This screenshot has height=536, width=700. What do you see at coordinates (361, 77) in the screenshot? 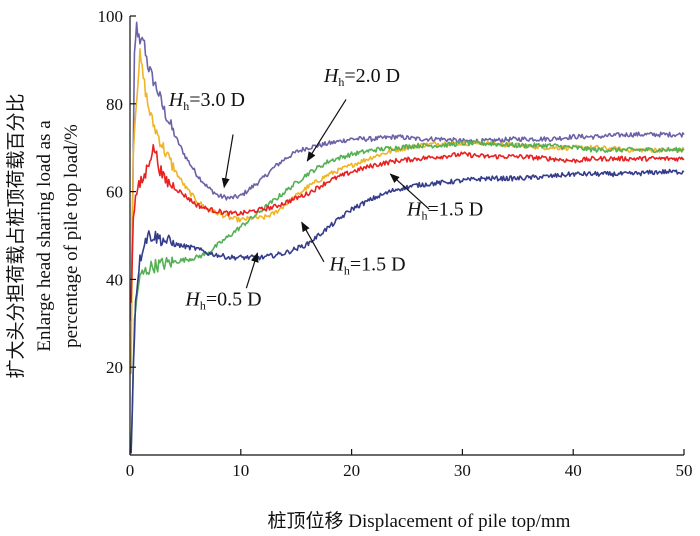
I see `annotation-label-hh-2-0: Hh=2.0 D` at bounding box center [361, 77].